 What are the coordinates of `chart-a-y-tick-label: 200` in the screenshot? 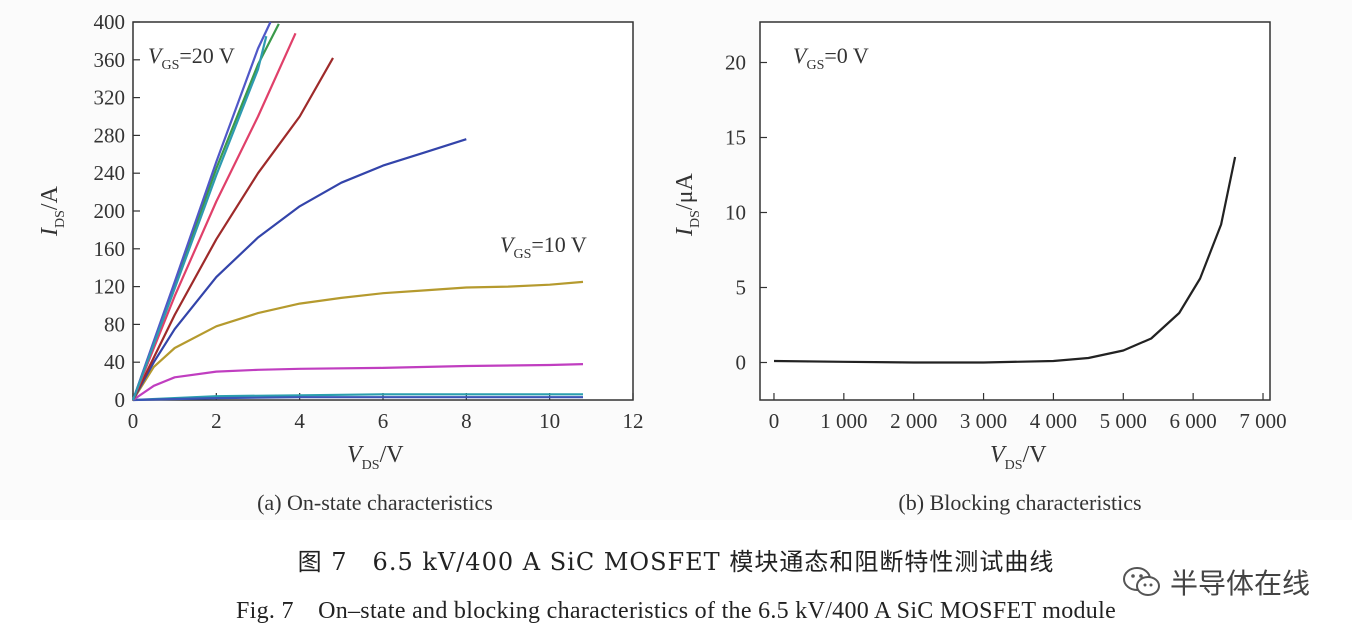 It's located at (110, 211).